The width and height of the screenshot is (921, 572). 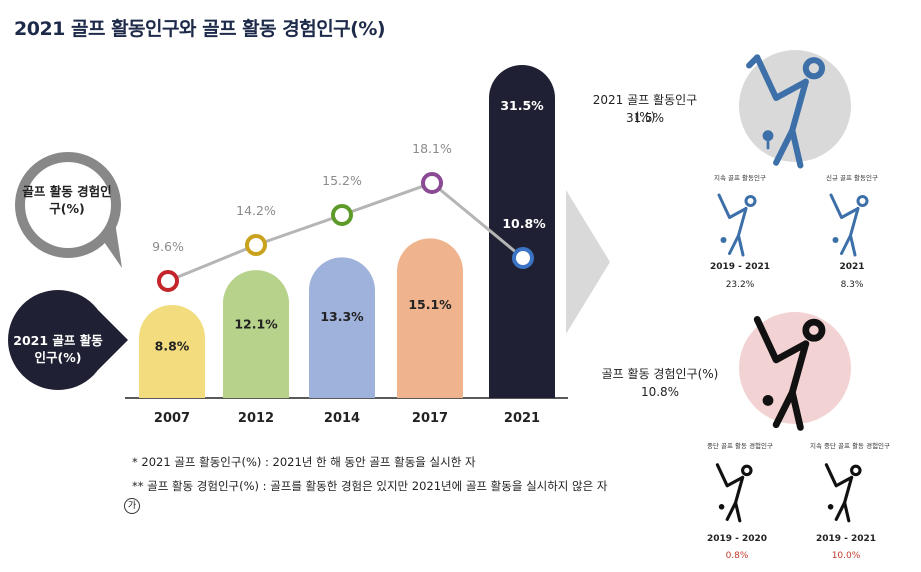 I want to click on active-left-caption: 지속 골프 활동인구, so click(x=740, y=178).